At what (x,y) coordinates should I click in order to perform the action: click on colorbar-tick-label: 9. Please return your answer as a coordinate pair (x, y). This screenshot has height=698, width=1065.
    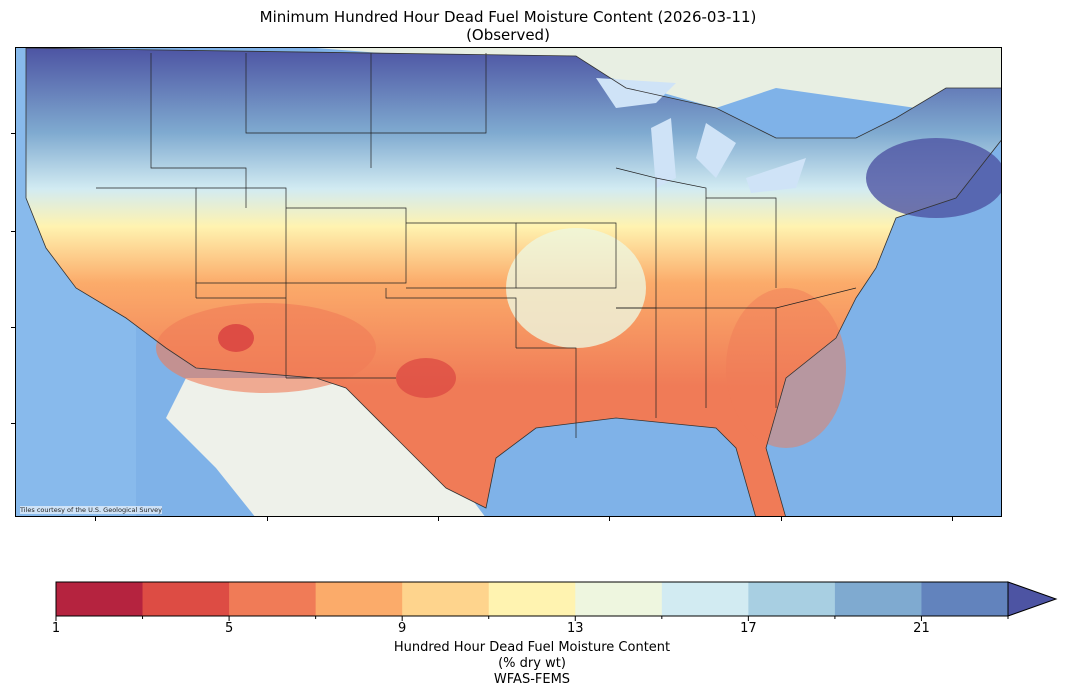
    Looking at the image, I should click on (402, 628).